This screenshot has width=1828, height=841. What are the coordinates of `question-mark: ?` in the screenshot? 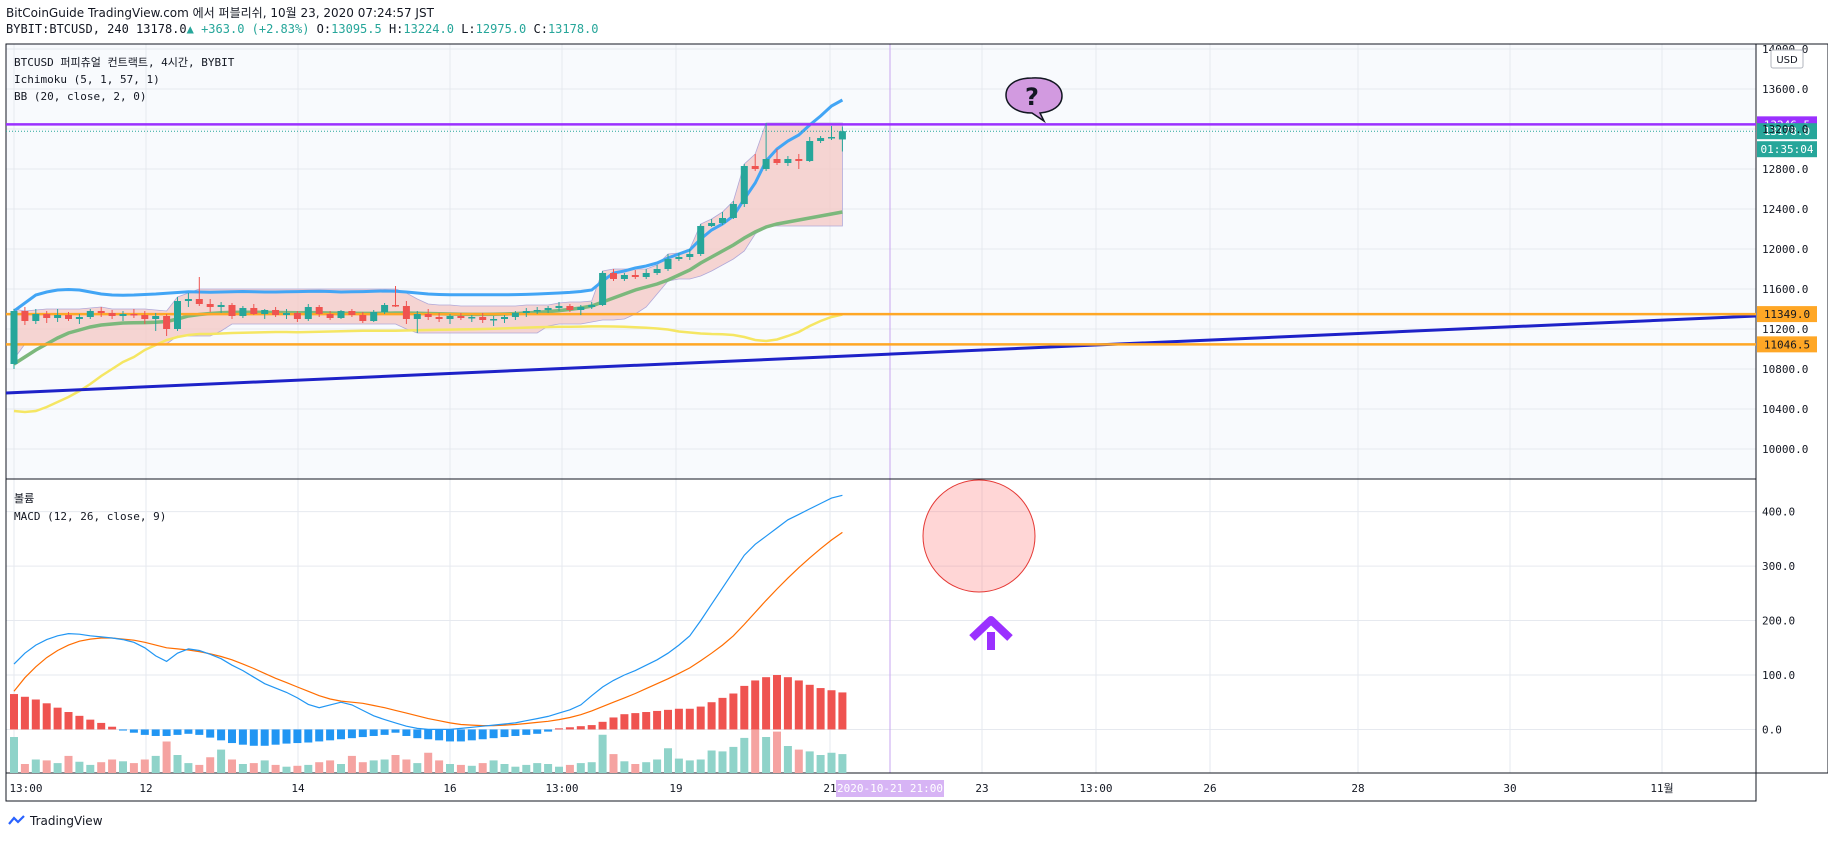 It's located at (1032, 97).